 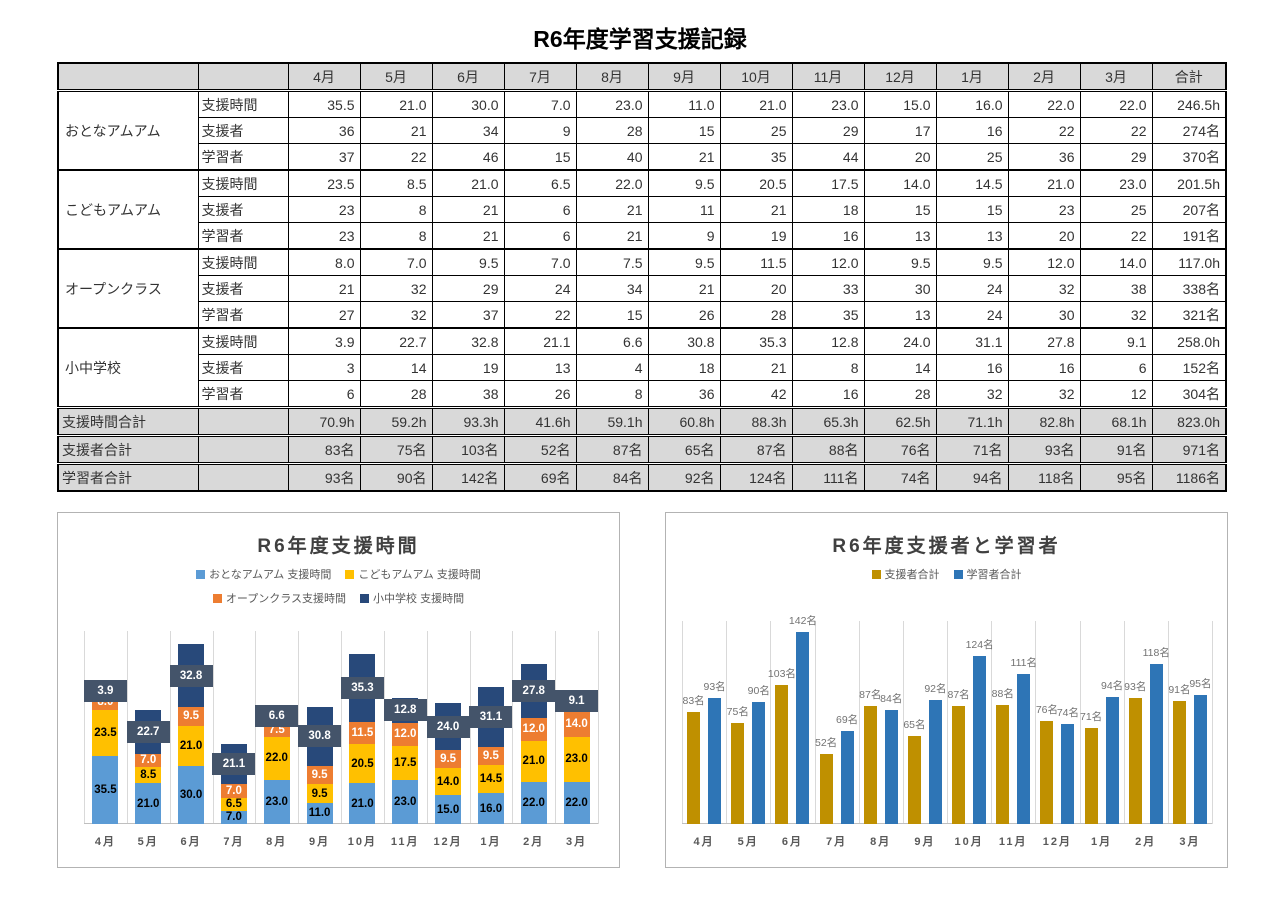 I want to click on value-cell: 28, so click(x=396, y=394).